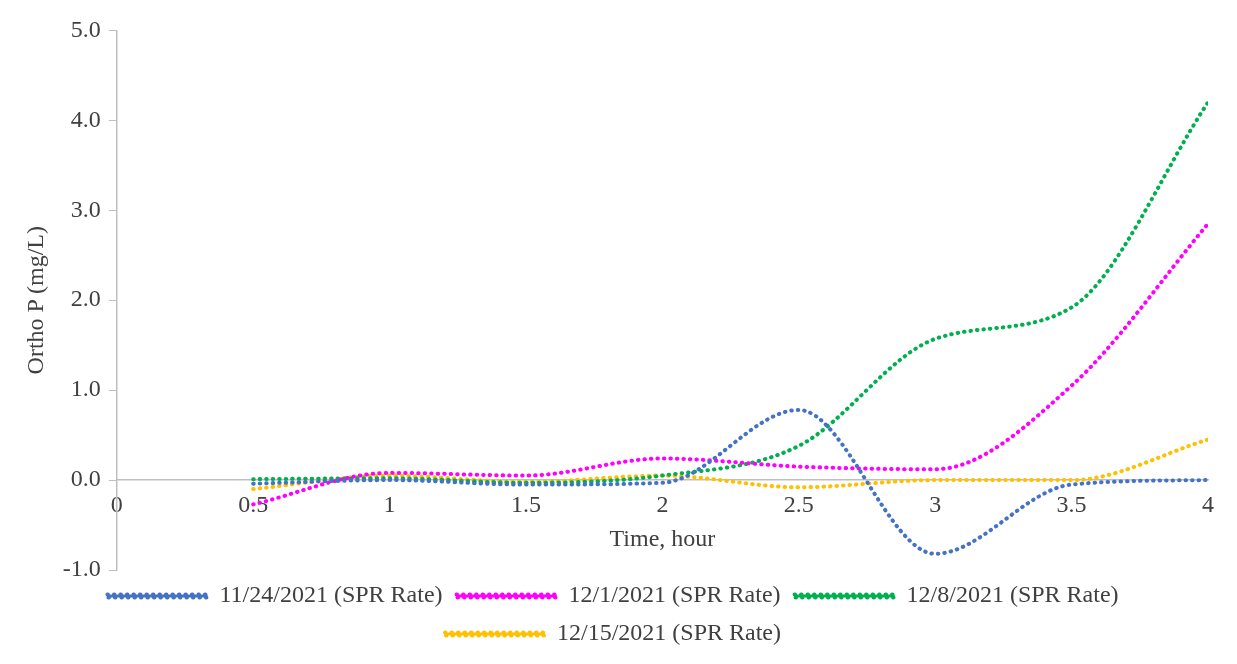 Image resolution: width=1237 pixels, height=664 pixels. What do you see at coordinates (116, 503) in the screenshot?
I see `x-tick-label: 0` at bounding box center [116, 503].